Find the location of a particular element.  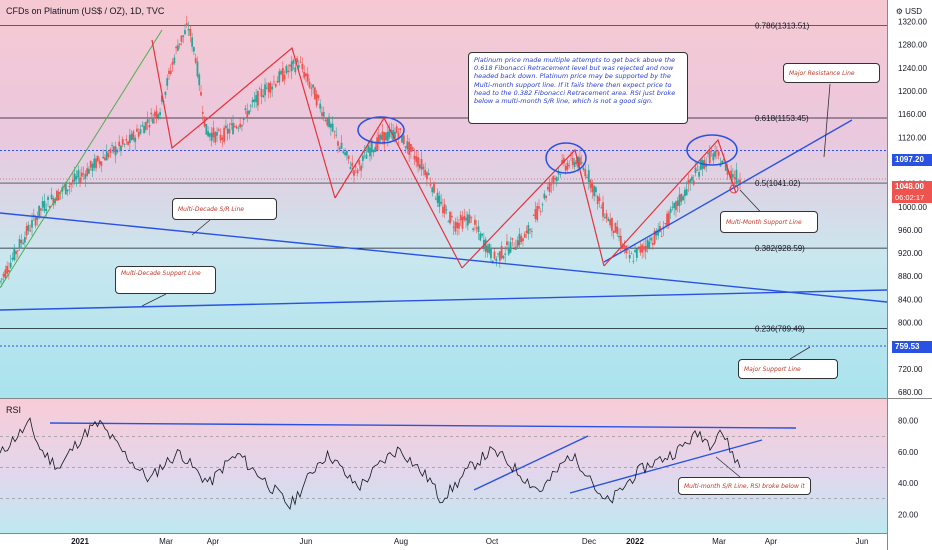

support-price-tag: 759.53 is located at coordinates (912, 347).